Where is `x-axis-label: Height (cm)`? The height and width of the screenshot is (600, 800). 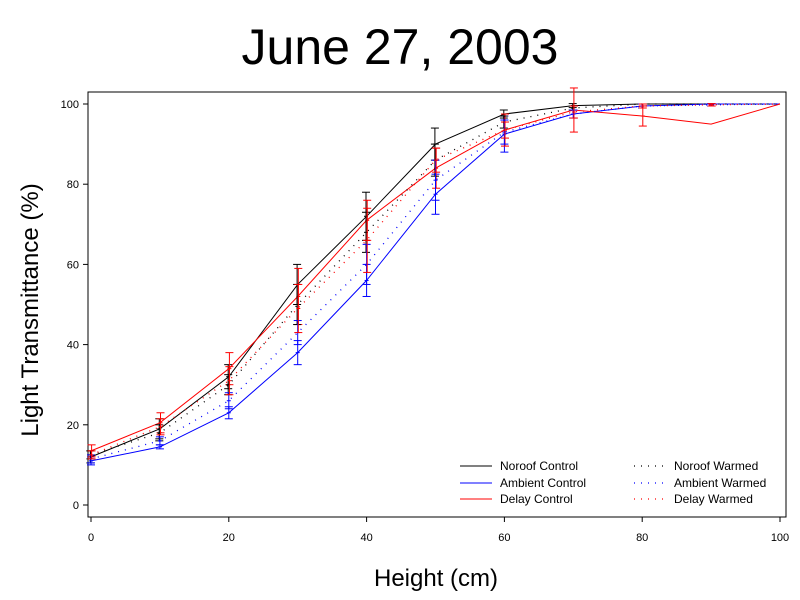 x-axis-label: Height (cm) is located at coordinates (436, 578).